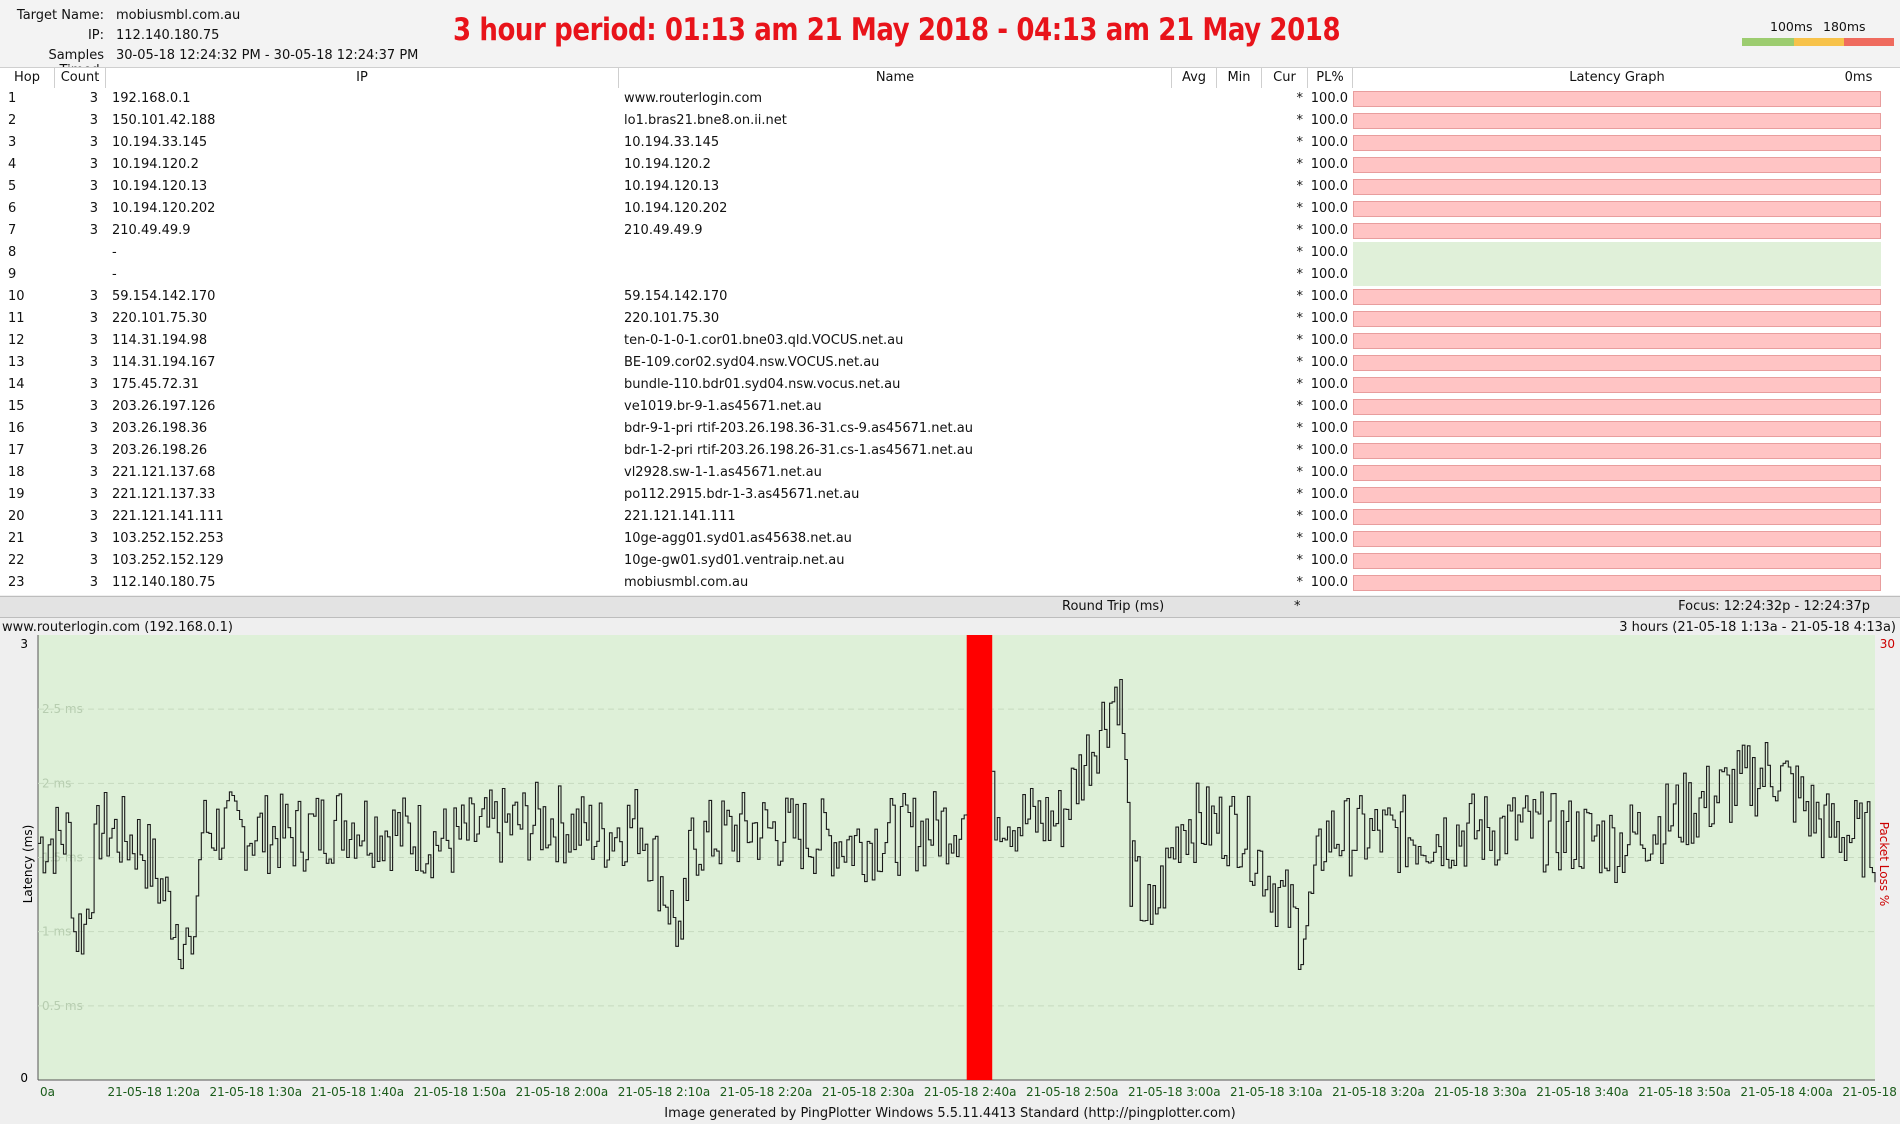 This screenshot has width=1900, height=1124. I want to click on hop-row: 10 3 59.154.142.170 59.154.142.170 * 100.0, so click(950, 297).